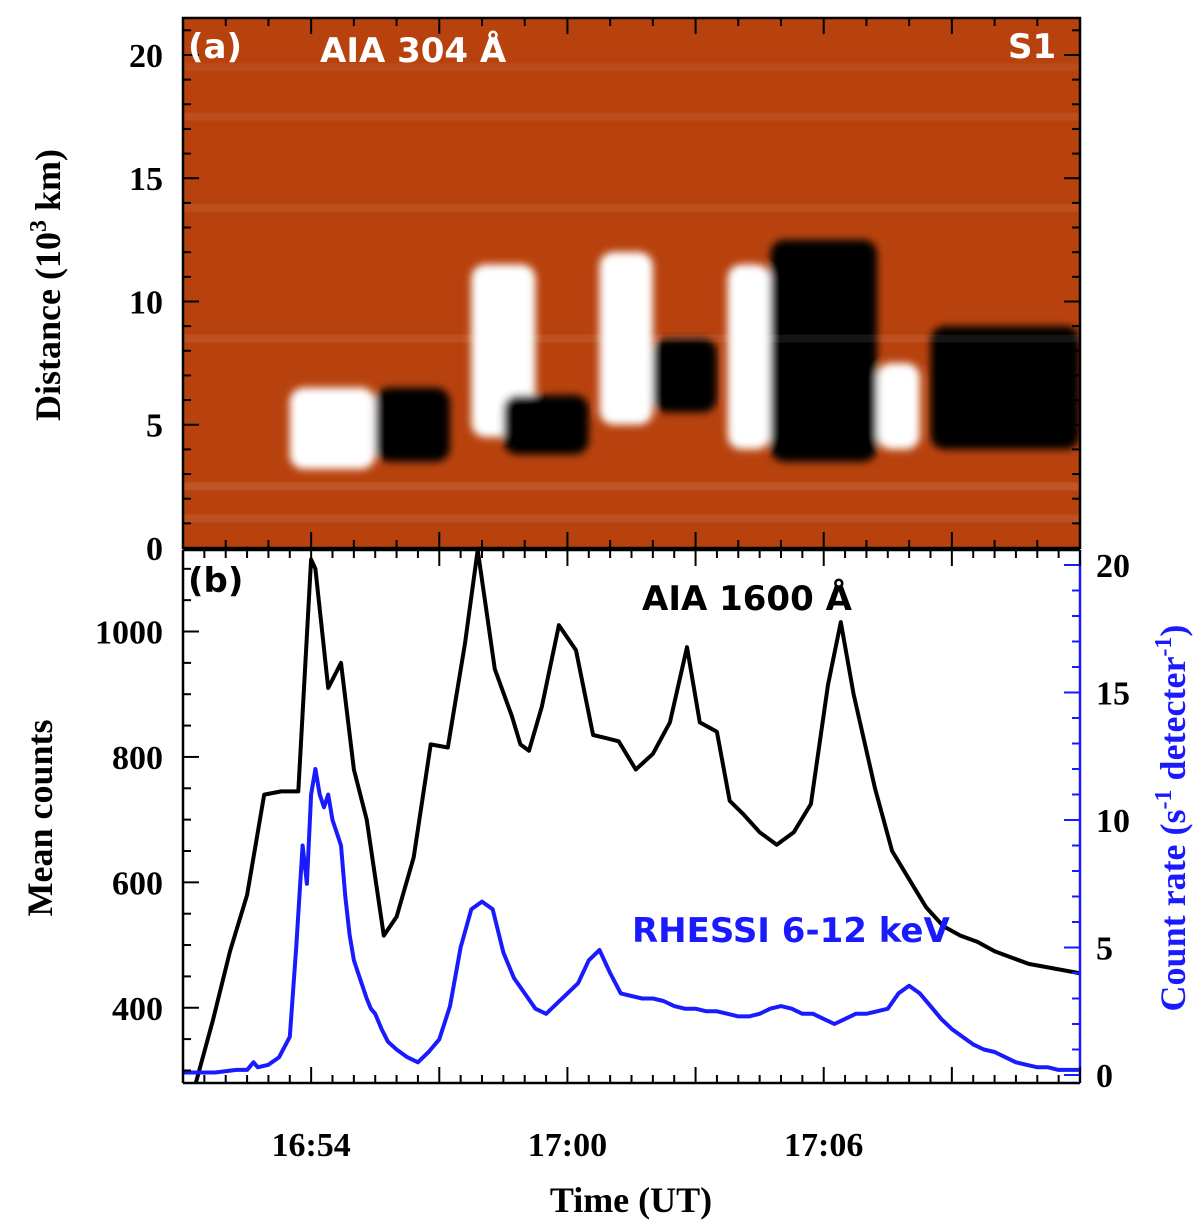 This screenshot has width=1200, height=1225. I want to click on panel-b-right-ylabel: Count rate (s-1 detecter-1), so click(1172, 818).